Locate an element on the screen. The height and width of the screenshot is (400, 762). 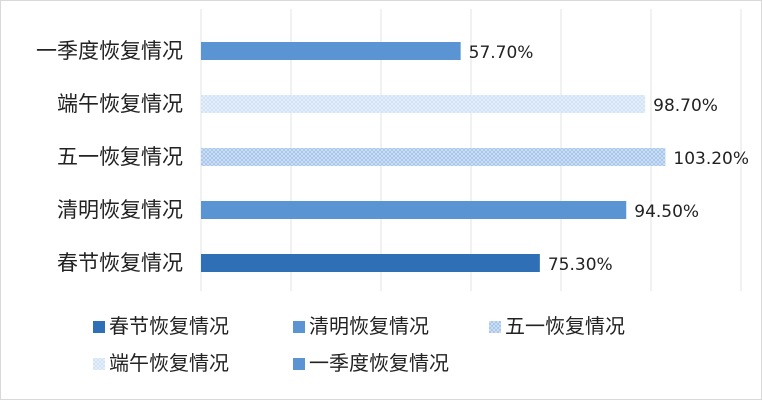
data-label: 103.20% is located at coordinates (711, 159).